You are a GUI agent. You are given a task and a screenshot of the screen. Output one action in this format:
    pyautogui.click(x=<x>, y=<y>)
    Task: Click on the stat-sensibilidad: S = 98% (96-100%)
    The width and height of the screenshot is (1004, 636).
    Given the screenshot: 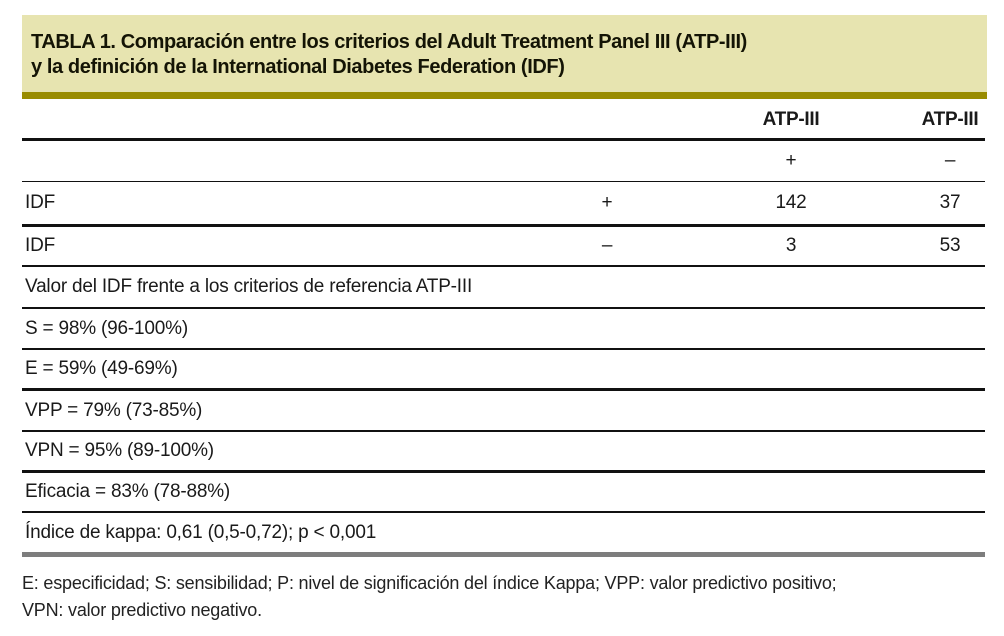 What is the action you would take?
    pyautogui.click(x=106, y=328)
    